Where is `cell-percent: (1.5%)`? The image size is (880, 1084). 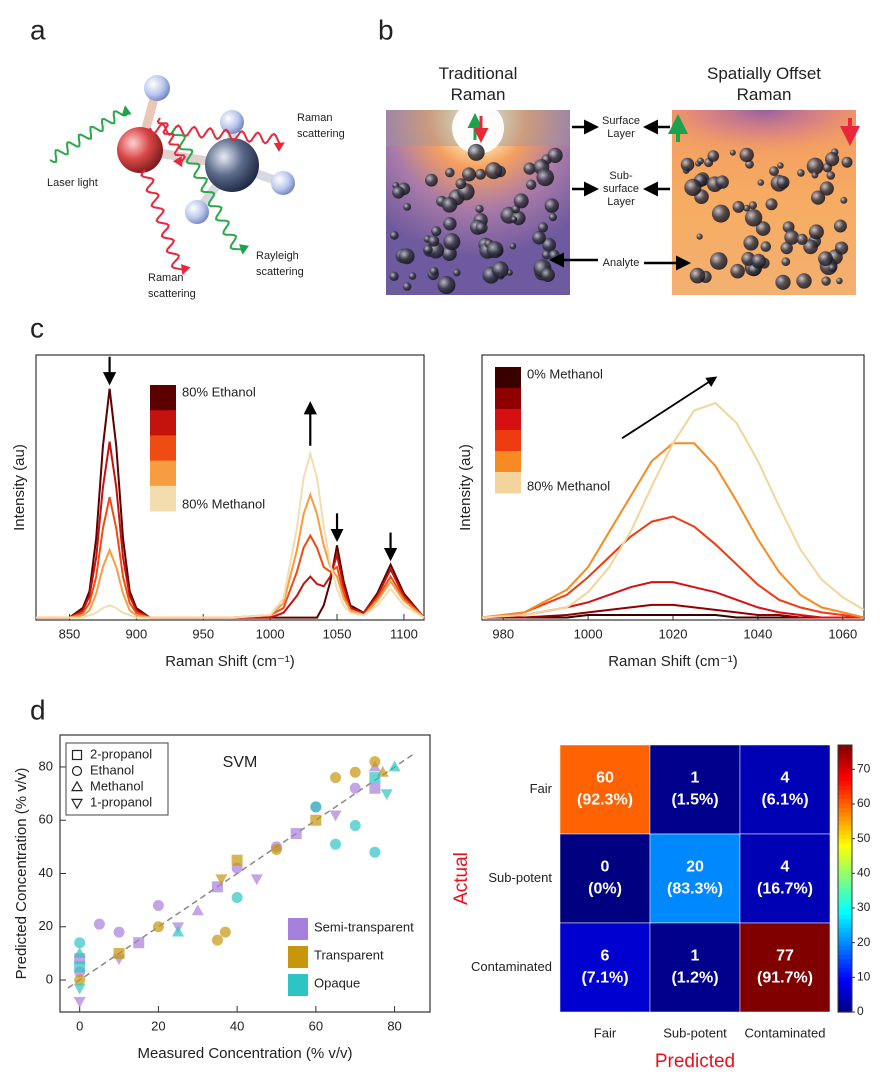 cell-percent: (1.5%) is located at coordinates (694, 800).